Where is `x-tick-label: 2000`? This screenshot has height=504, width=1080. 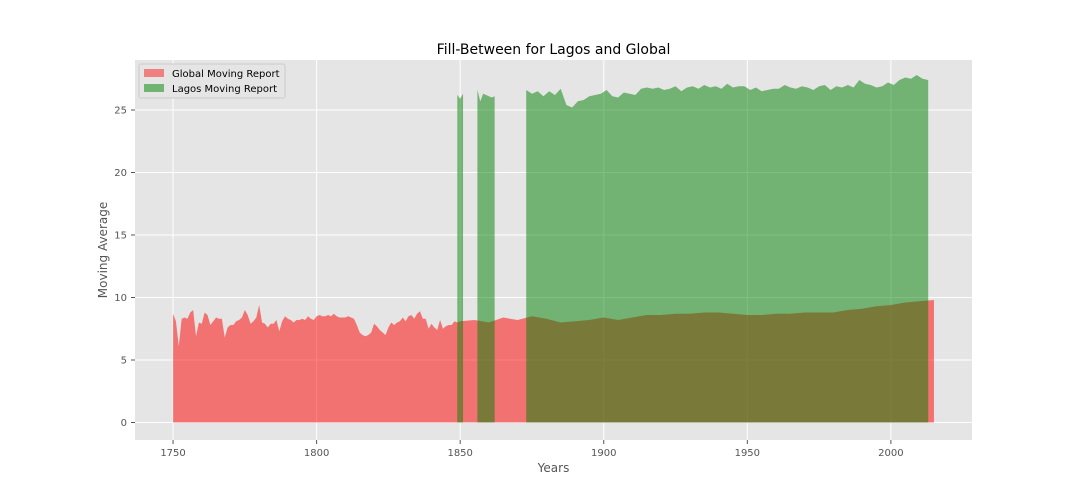 x-tick-label: 2000 is located at coordinates (890, 453).